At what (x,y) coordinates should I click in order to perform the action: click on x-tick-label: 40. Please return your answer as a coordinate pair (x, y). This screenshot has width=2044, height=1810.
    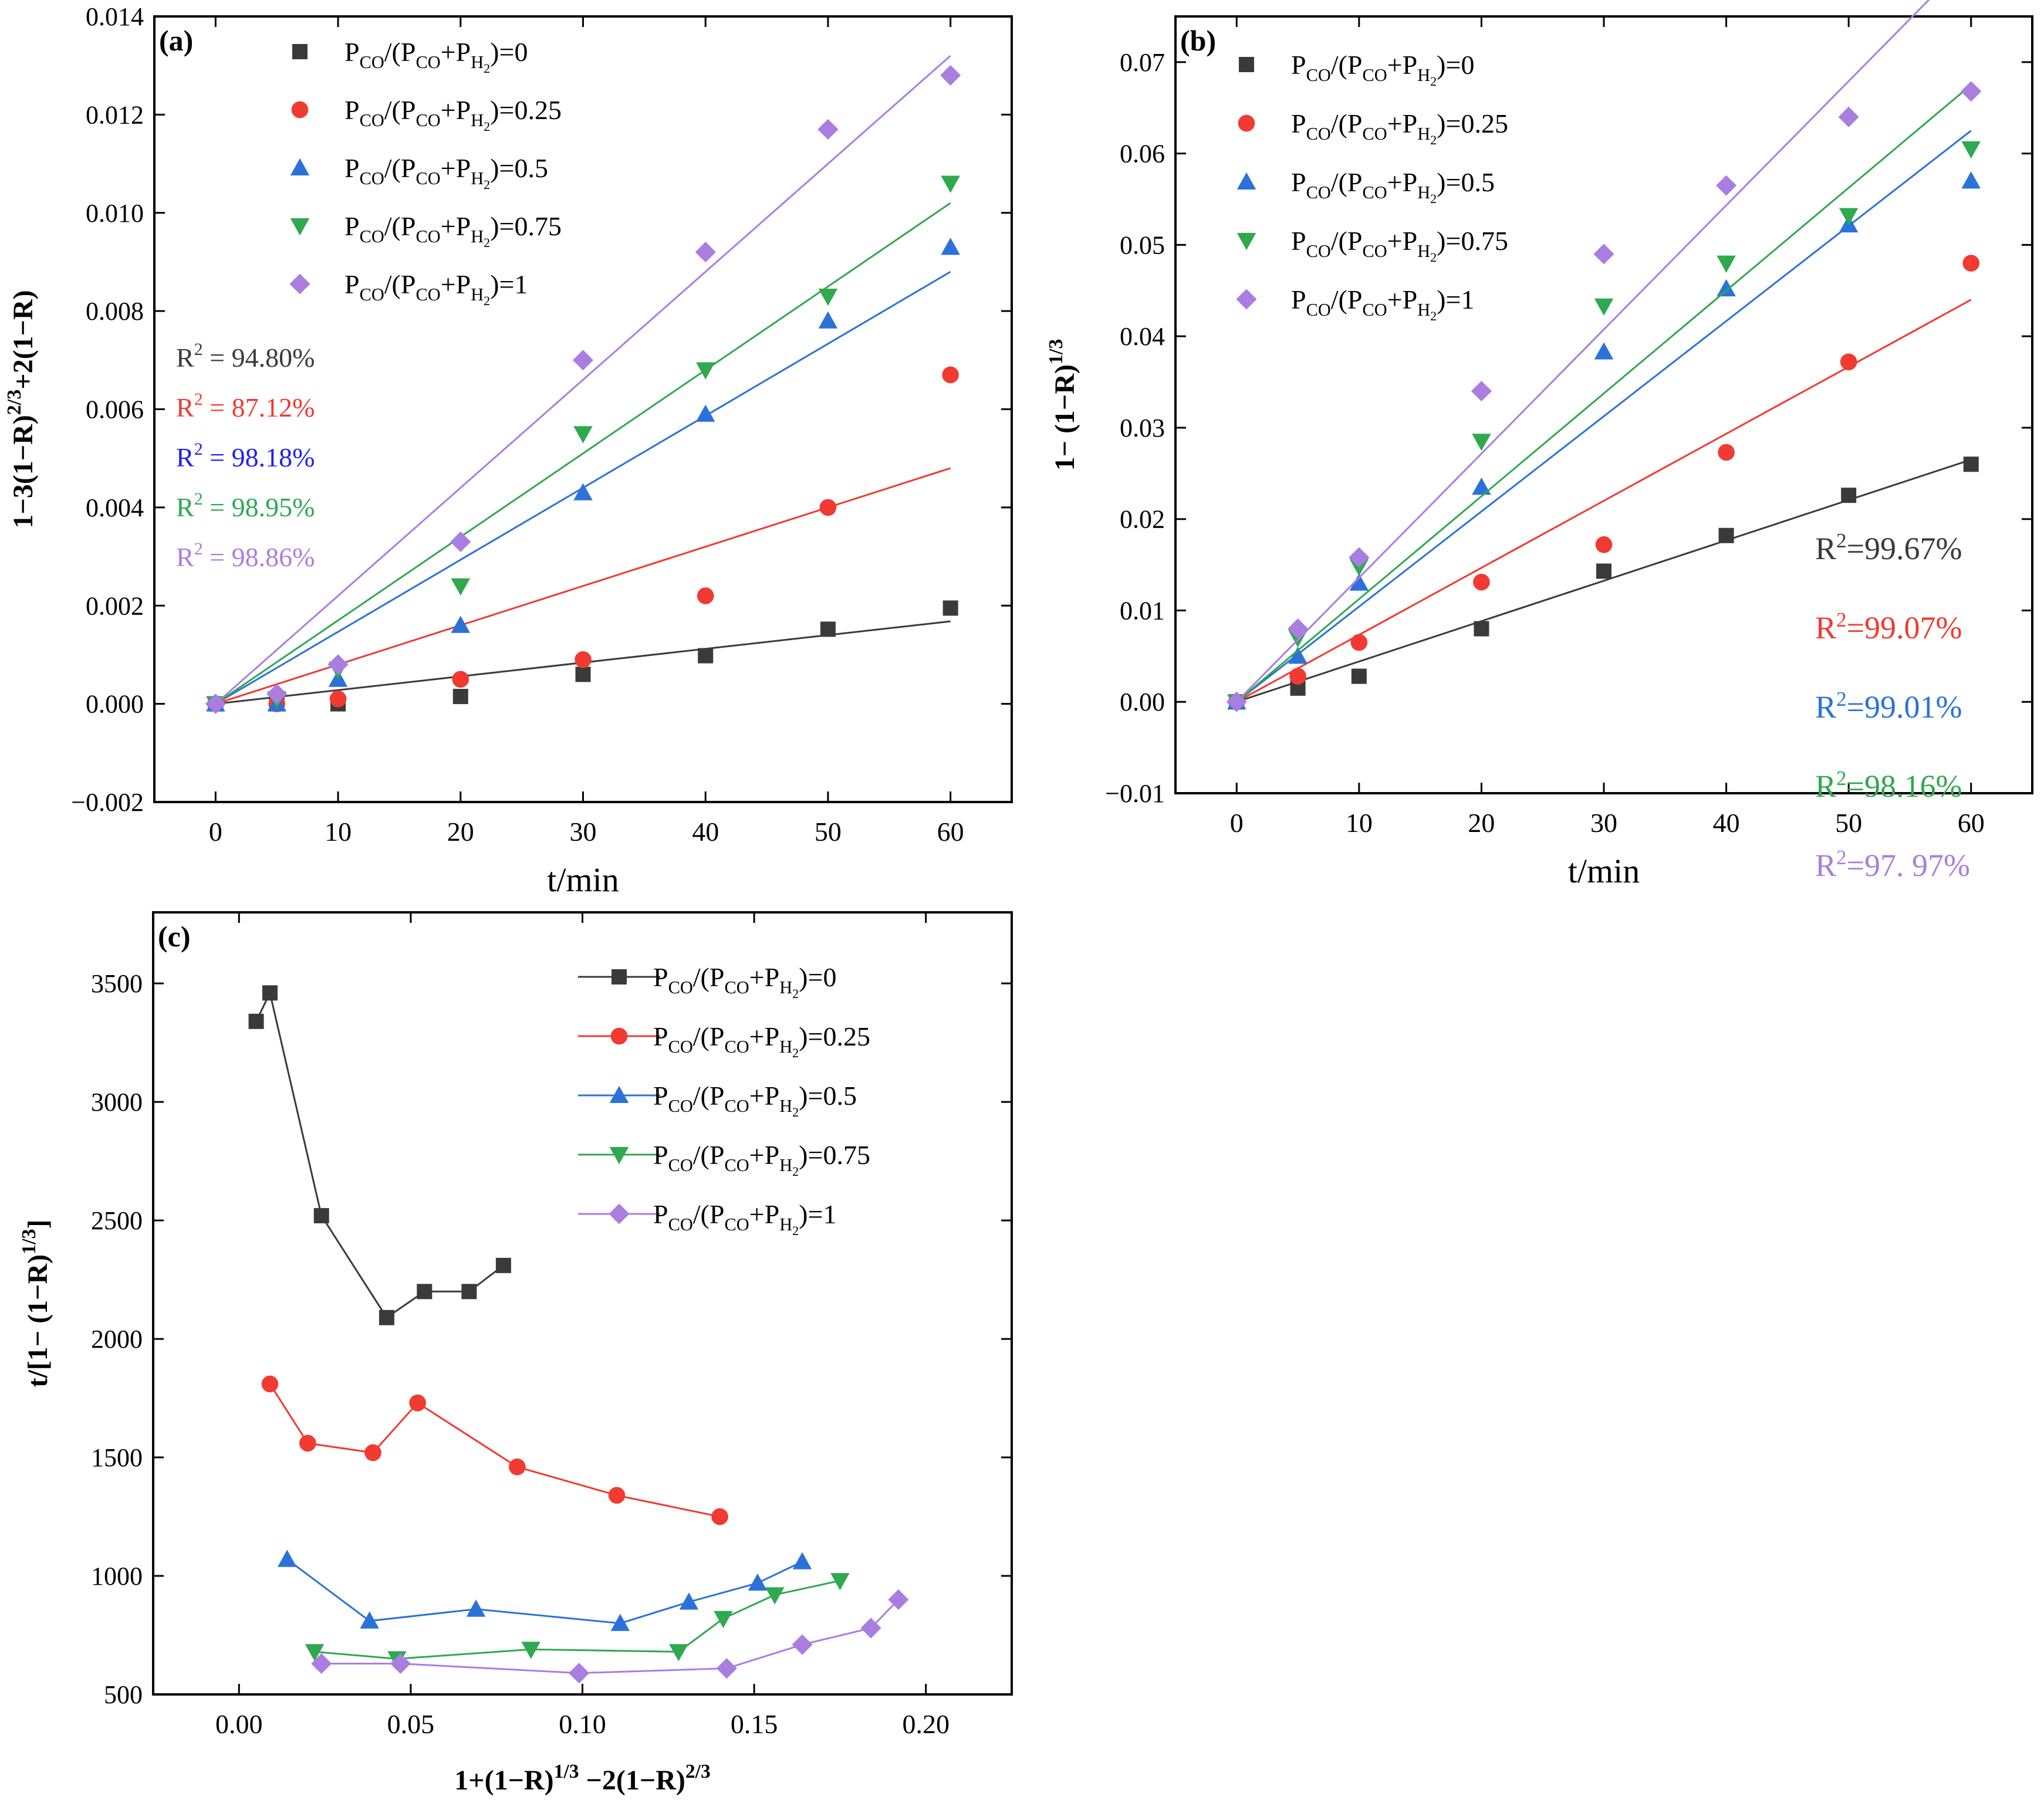
    Looking at the image, I should click on (705, 832).